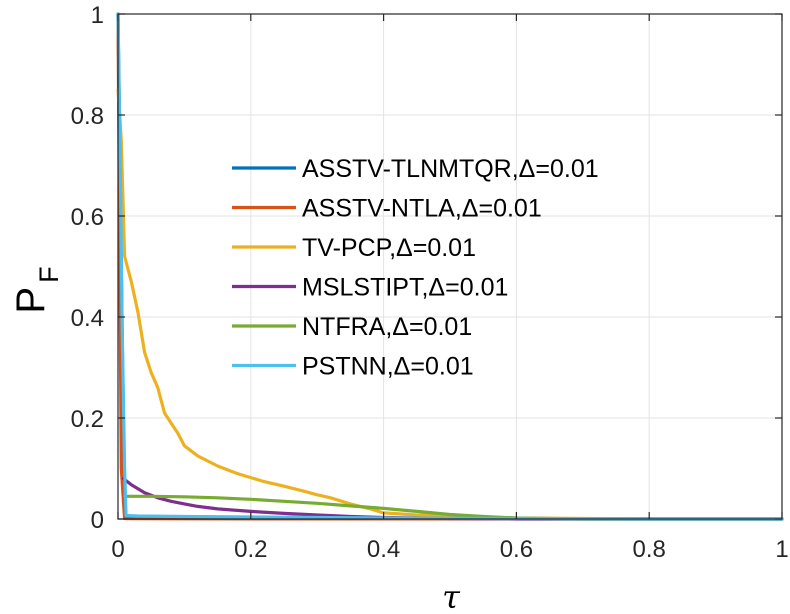  Describe the element at coordinates (250, 549) in the screenshot. I see `x-tick-label: 0.2` at that location.